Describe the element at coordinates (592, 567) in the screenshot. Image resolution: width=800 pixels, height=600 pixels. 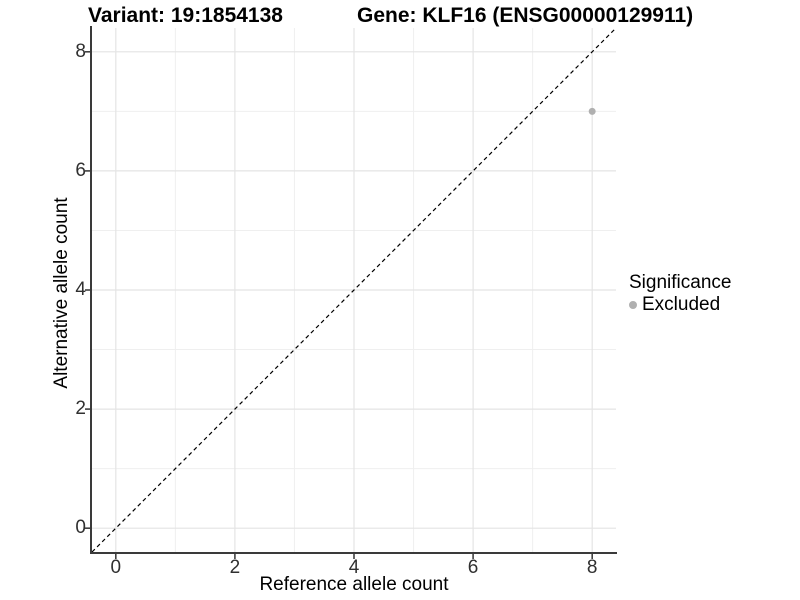
I see `x-tick-label: 8` at that location.